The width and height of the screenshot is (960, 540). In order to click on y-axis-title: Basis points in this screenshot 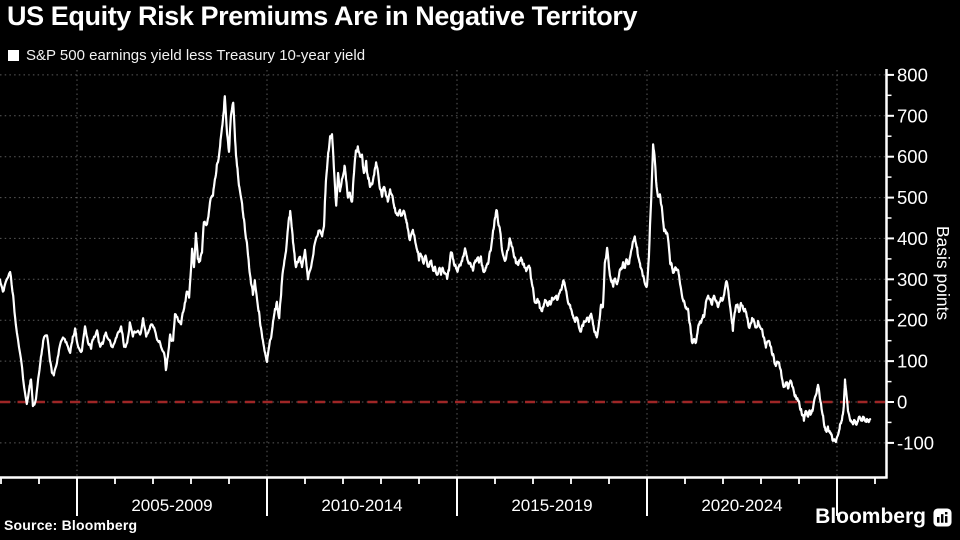, I will do `click(943, 273)`.